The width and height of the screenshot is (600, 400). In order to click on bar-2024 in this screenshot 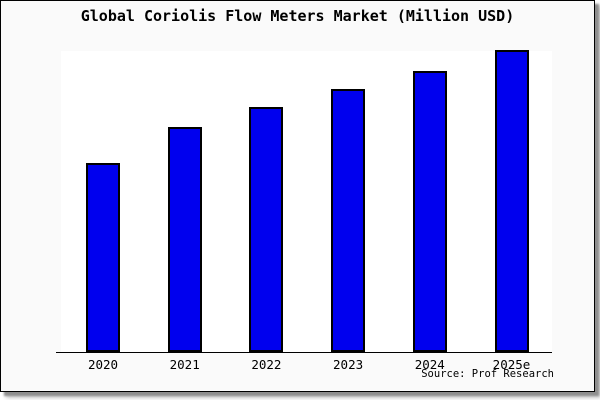, I will do `click(429, 211)`.